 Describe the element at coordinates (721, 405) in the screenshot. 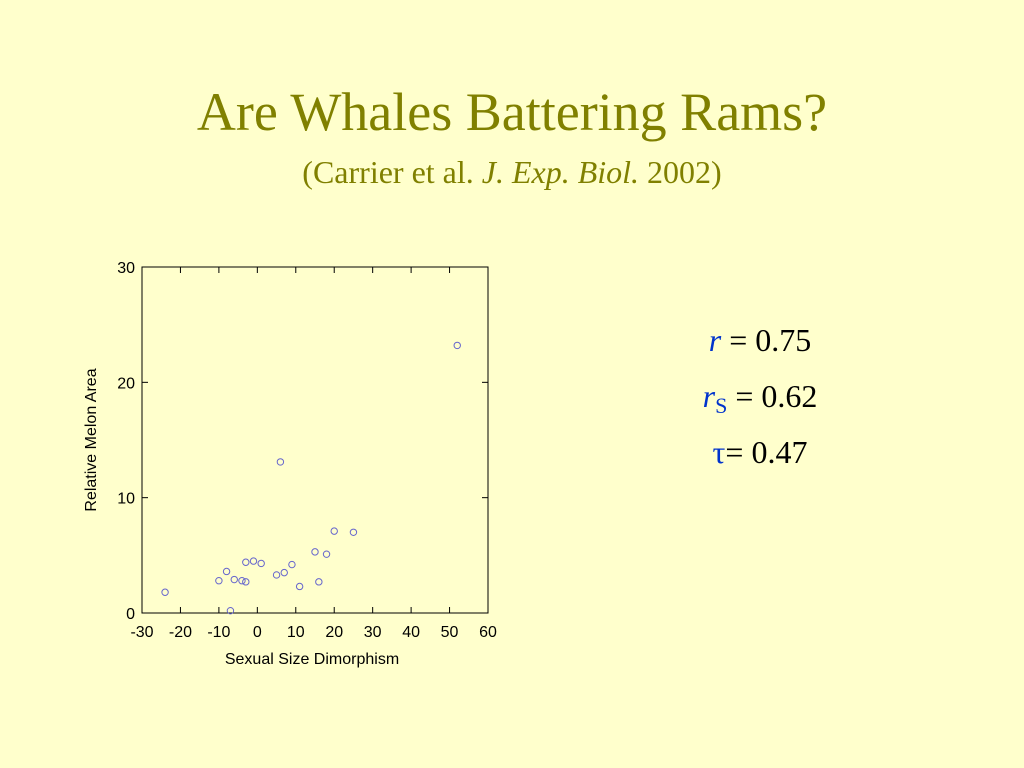

I see `spearman-subscript: S` at that location.